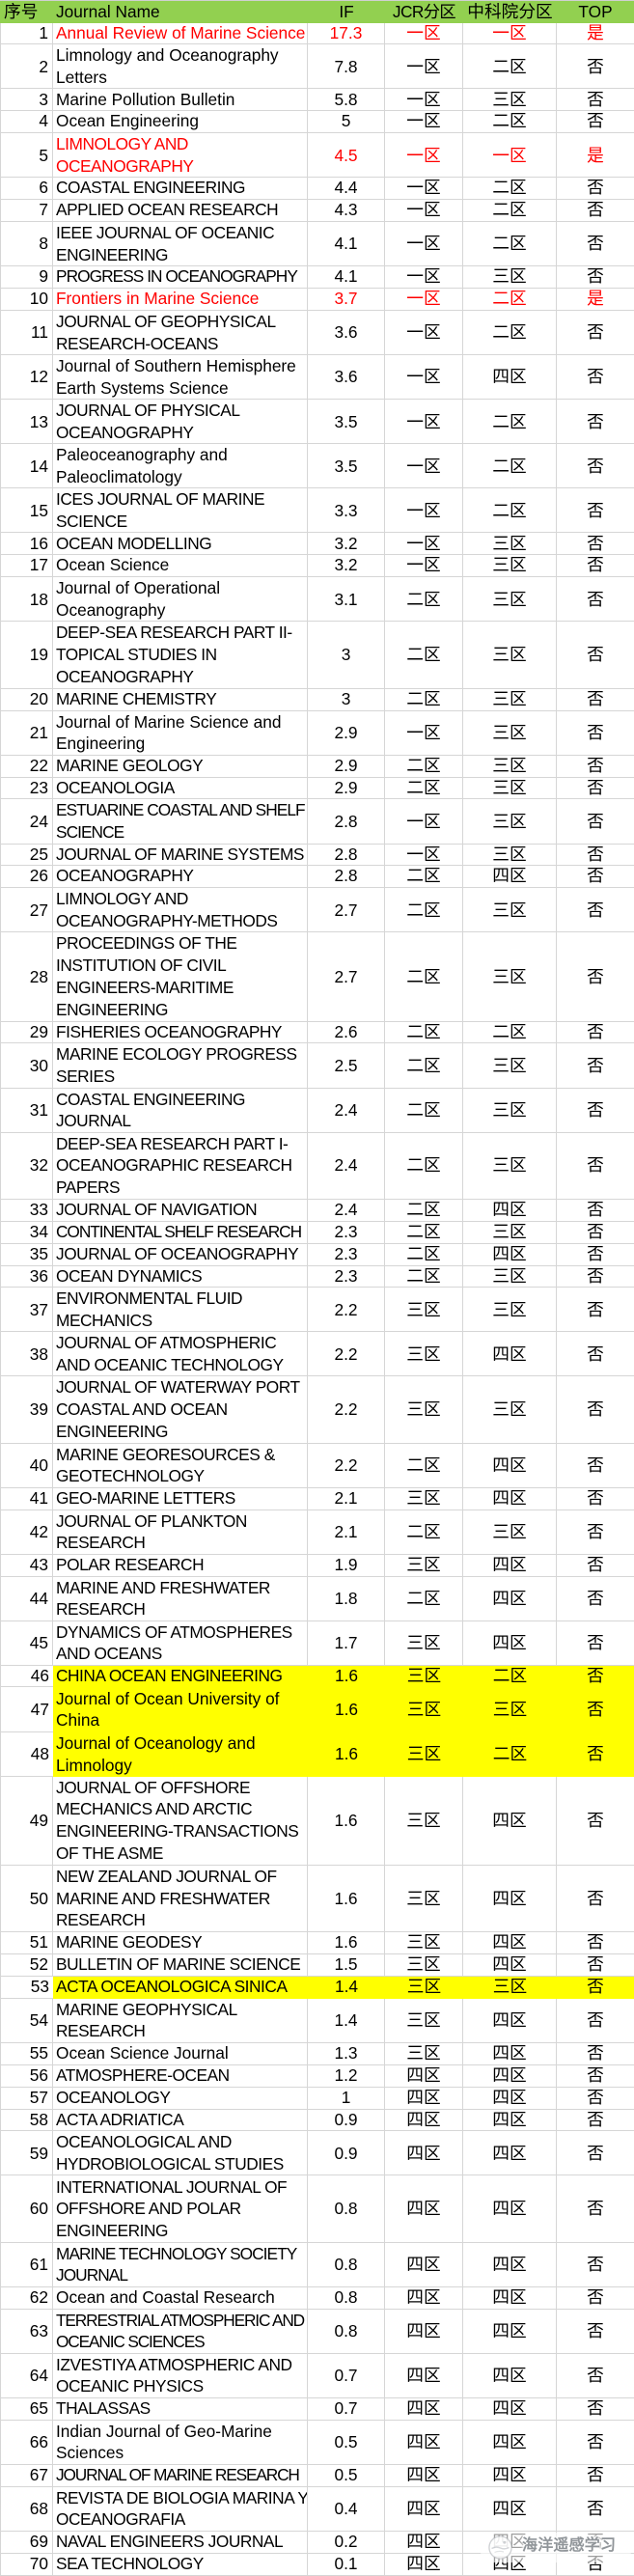 The image size is (634, 2576). Describe the element at coordinates (346, 100) in the screenshot. I see `cell-impact-factor: 5.8` at that location.